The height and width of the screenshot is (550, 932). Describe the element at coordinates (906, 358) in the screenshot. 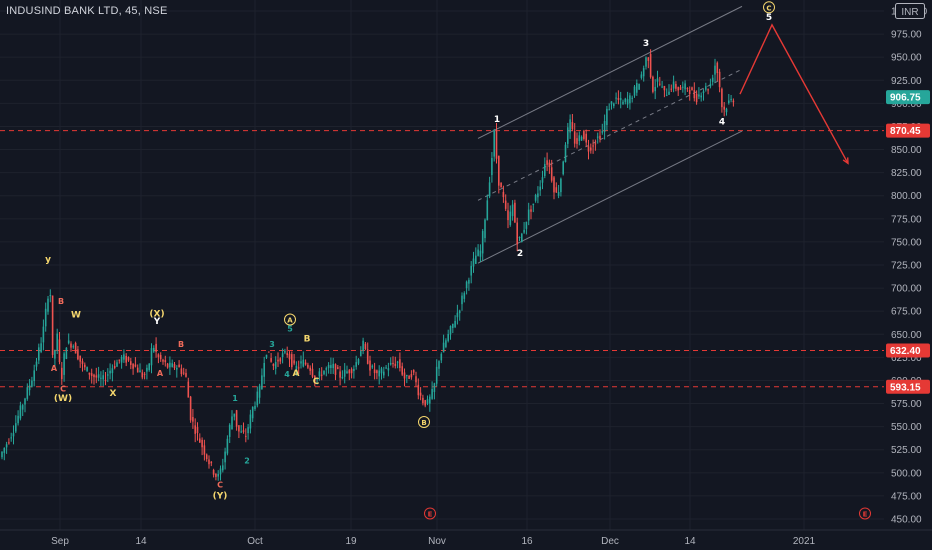

I see `price-tick-label: 625.00` at that location.